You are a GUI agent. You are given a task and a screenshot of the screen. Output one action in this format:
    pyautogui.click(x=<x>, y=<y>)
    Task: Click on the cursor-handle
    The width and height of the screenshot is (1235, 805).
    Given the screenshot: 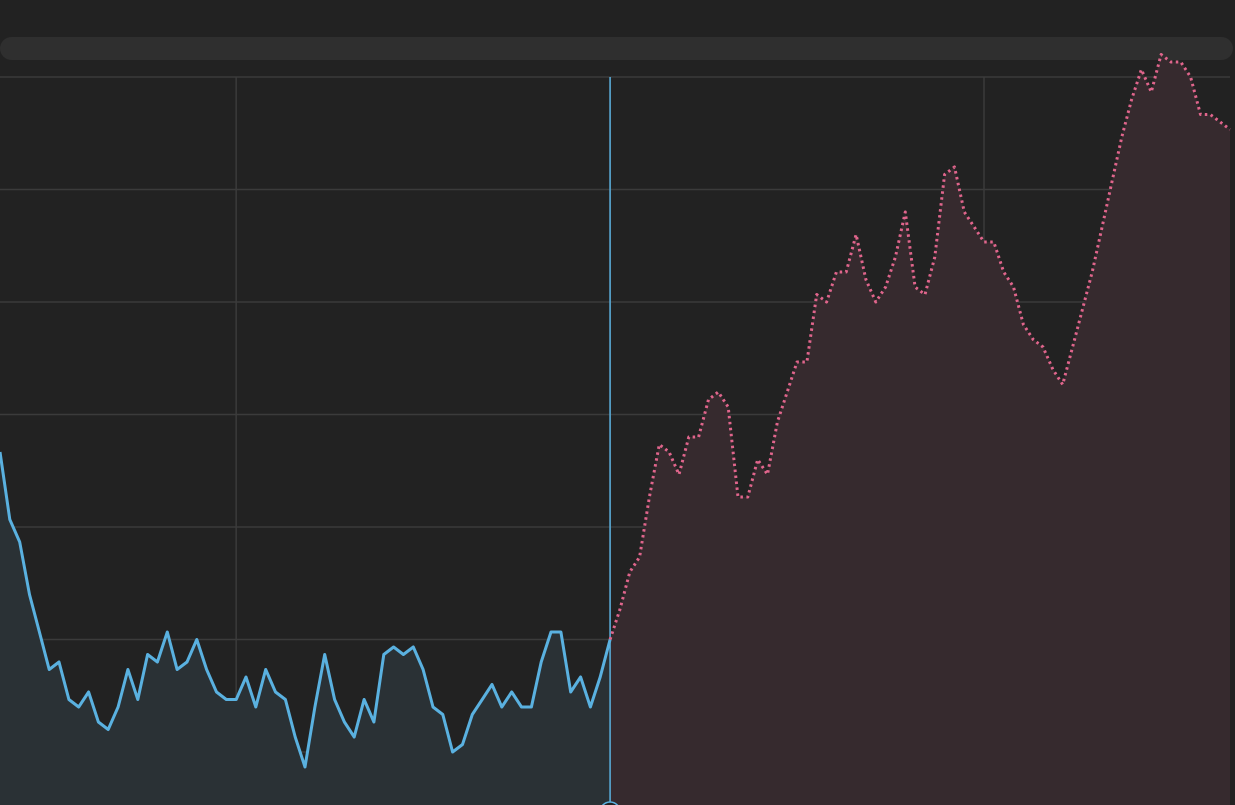 What is the action you would take?
    pyautogui.click(x=610, y=803)
    